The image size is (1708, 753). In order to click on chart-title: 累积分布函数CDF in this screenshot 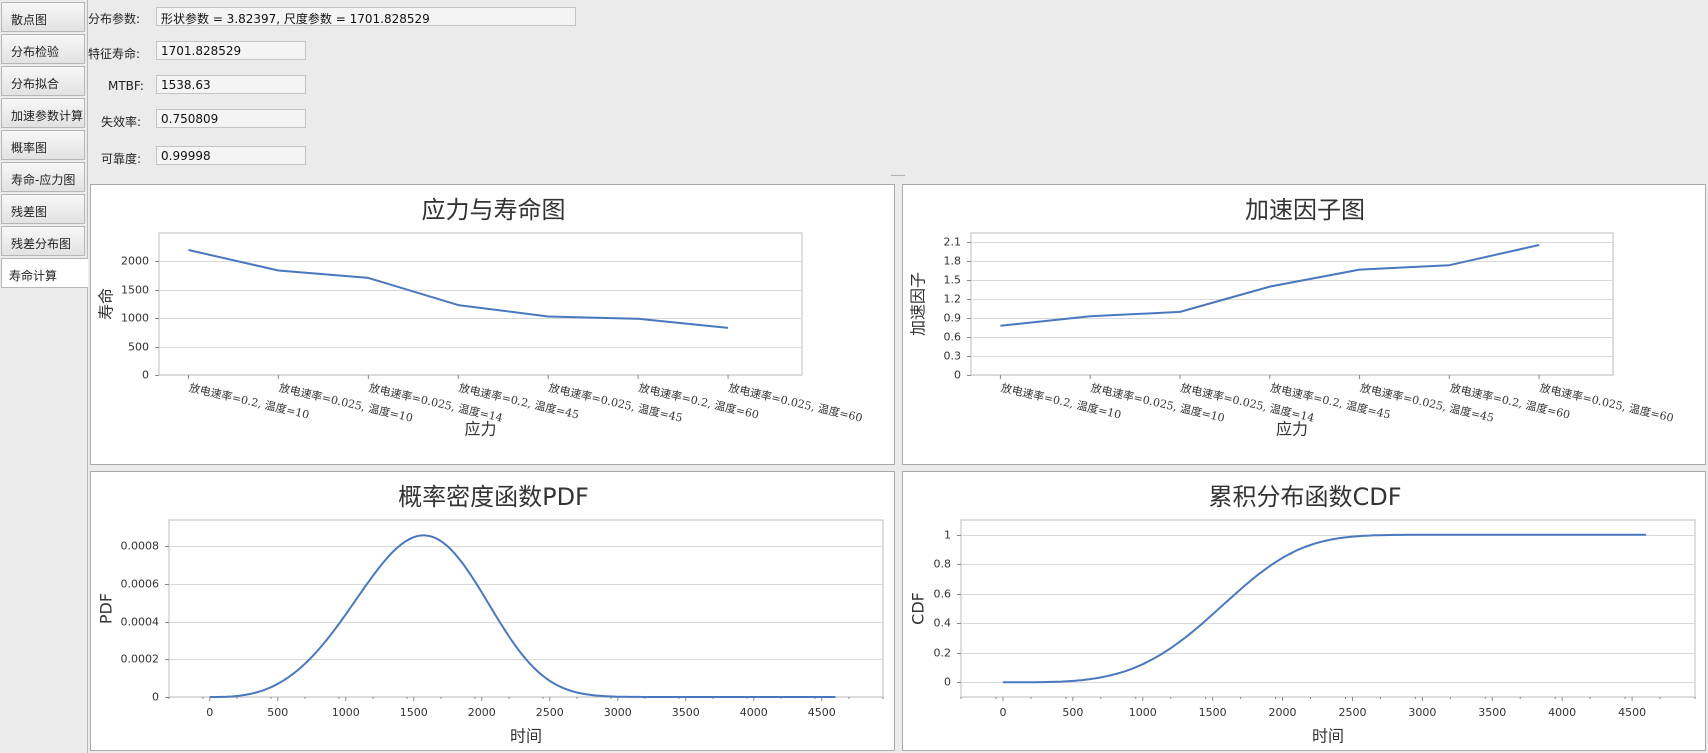, I will do `click(1304, 497)`.